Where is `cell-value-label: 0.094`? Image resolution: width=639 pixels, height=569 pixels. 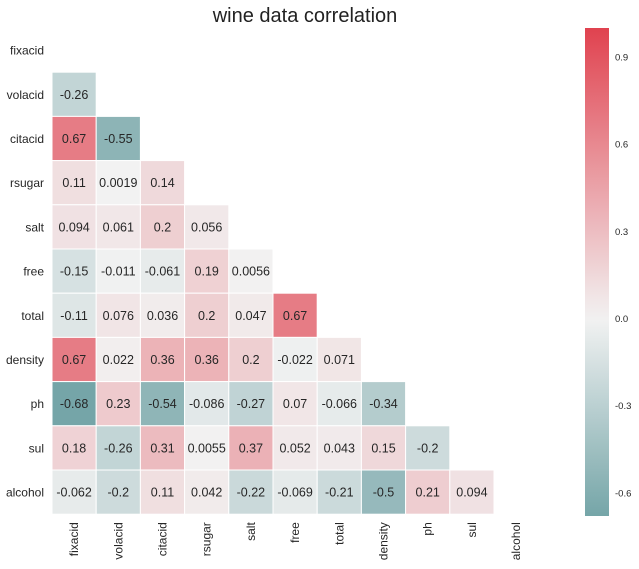 cell-value-label: 0.094 is located at coordinates (471, 493).